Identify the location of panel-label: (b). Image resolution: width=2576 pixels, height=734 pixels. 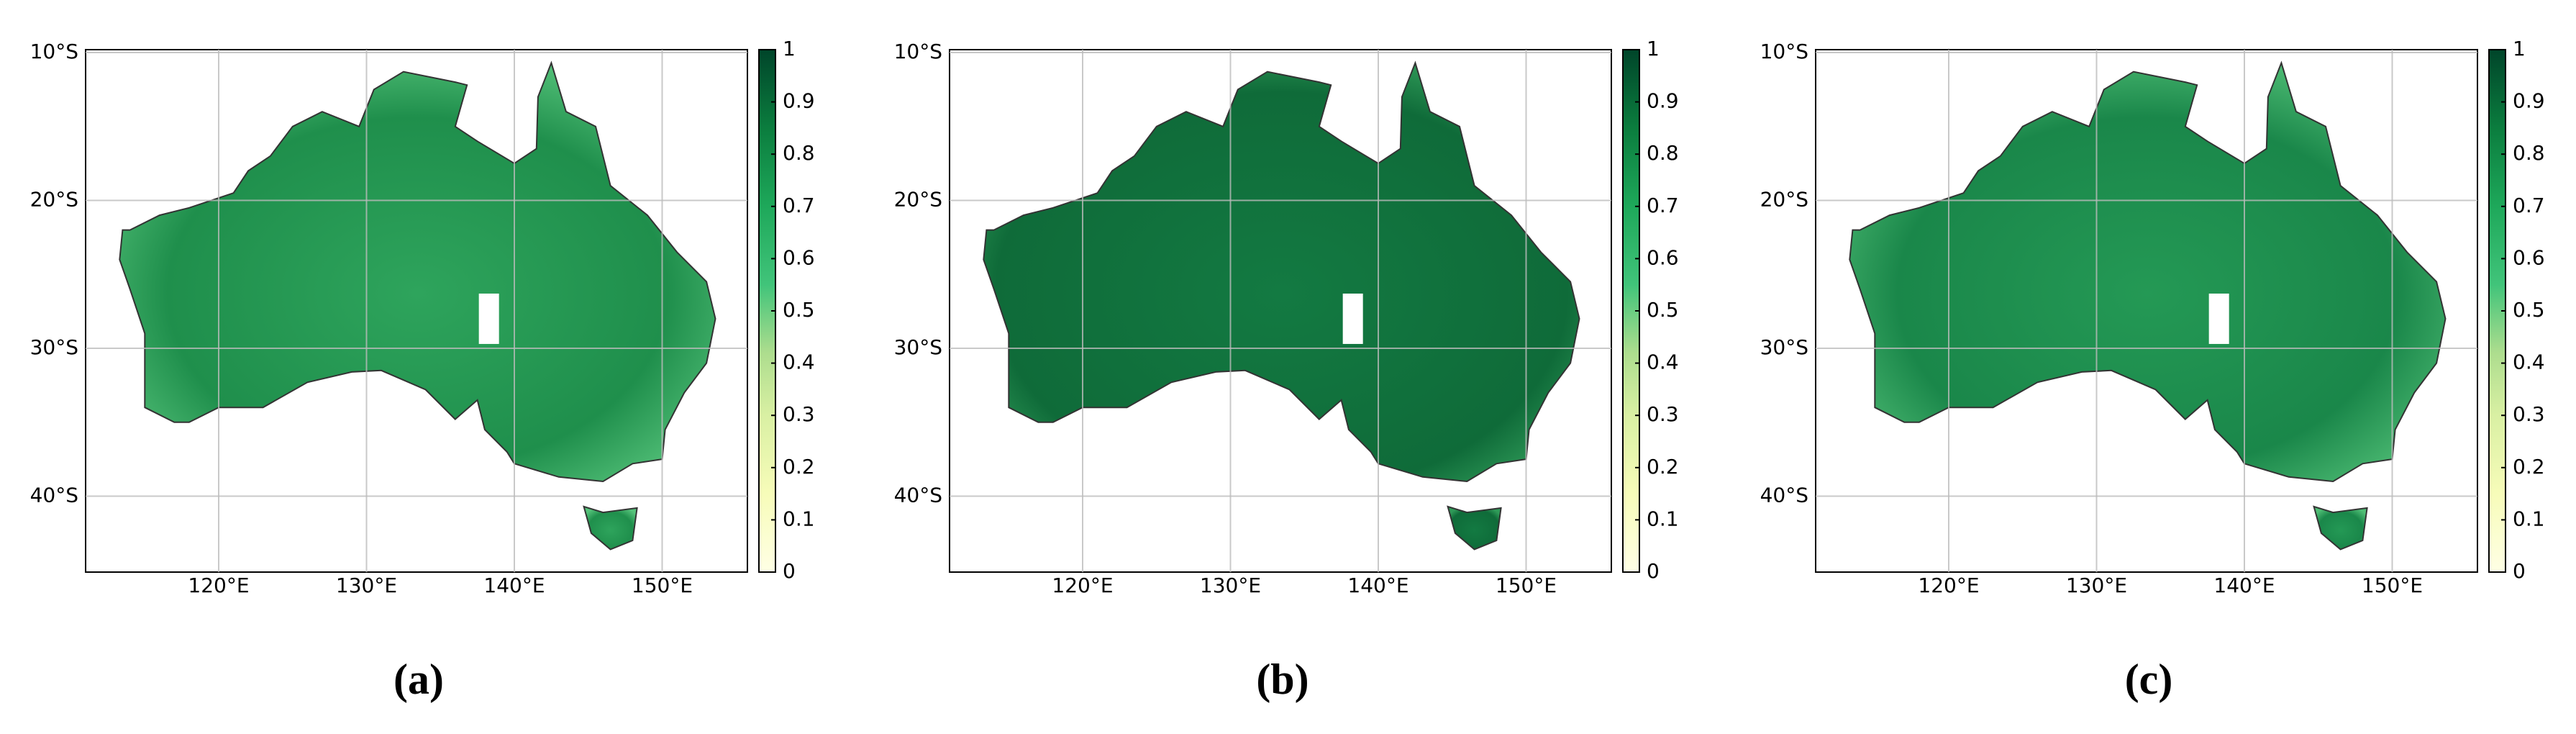
(1282, 679).